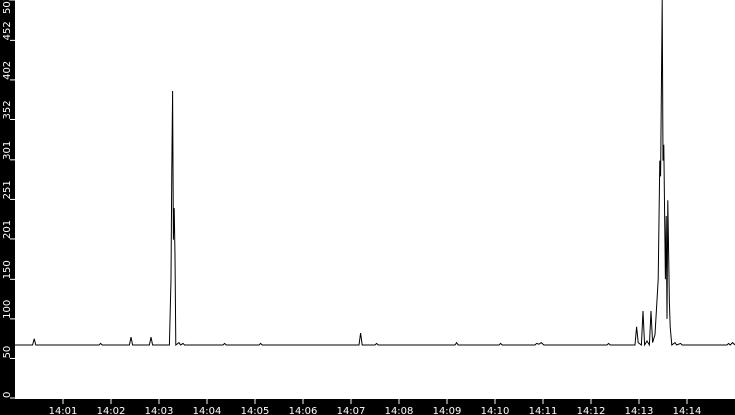 The height and width of the screenshot is (415, 735). Describe the element at coordinates (8, 199) in the screenshot. I see `y-axis: 0 50 100 150 201 251 301 352 402 452 503` at that location.